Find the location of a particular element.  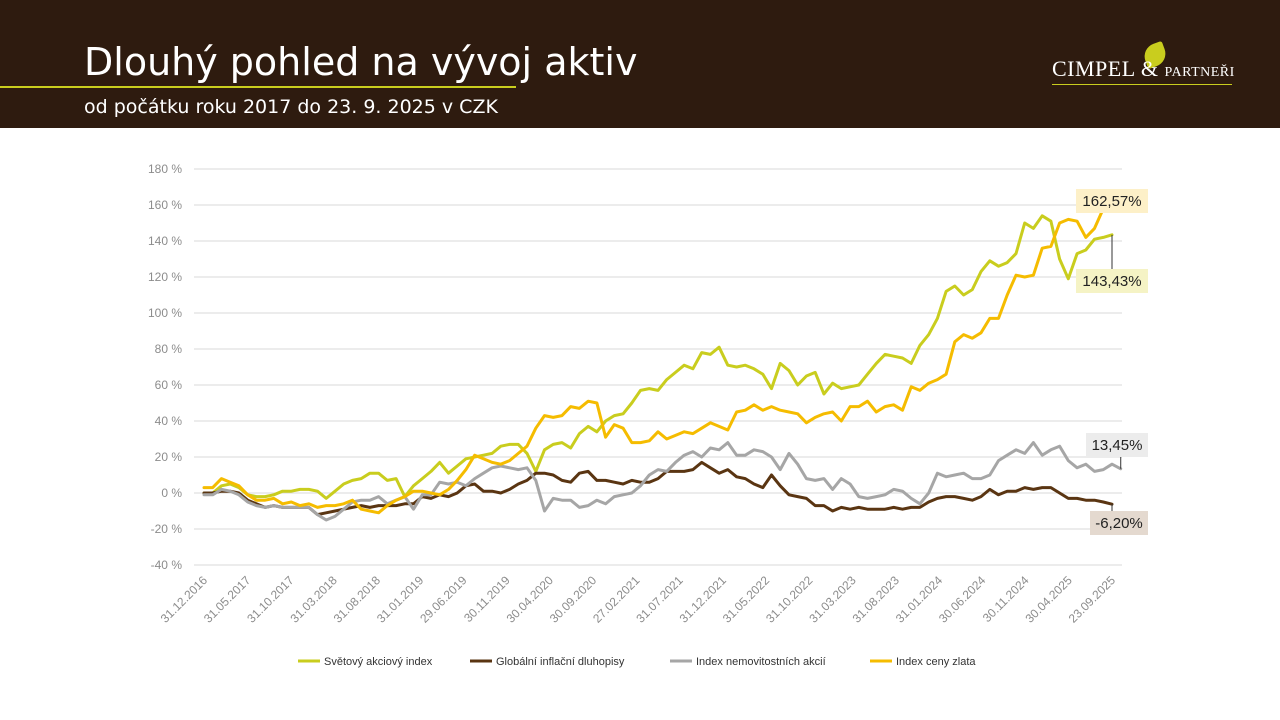

y-tick-label: 160 % is located at coordinates (165, 205).